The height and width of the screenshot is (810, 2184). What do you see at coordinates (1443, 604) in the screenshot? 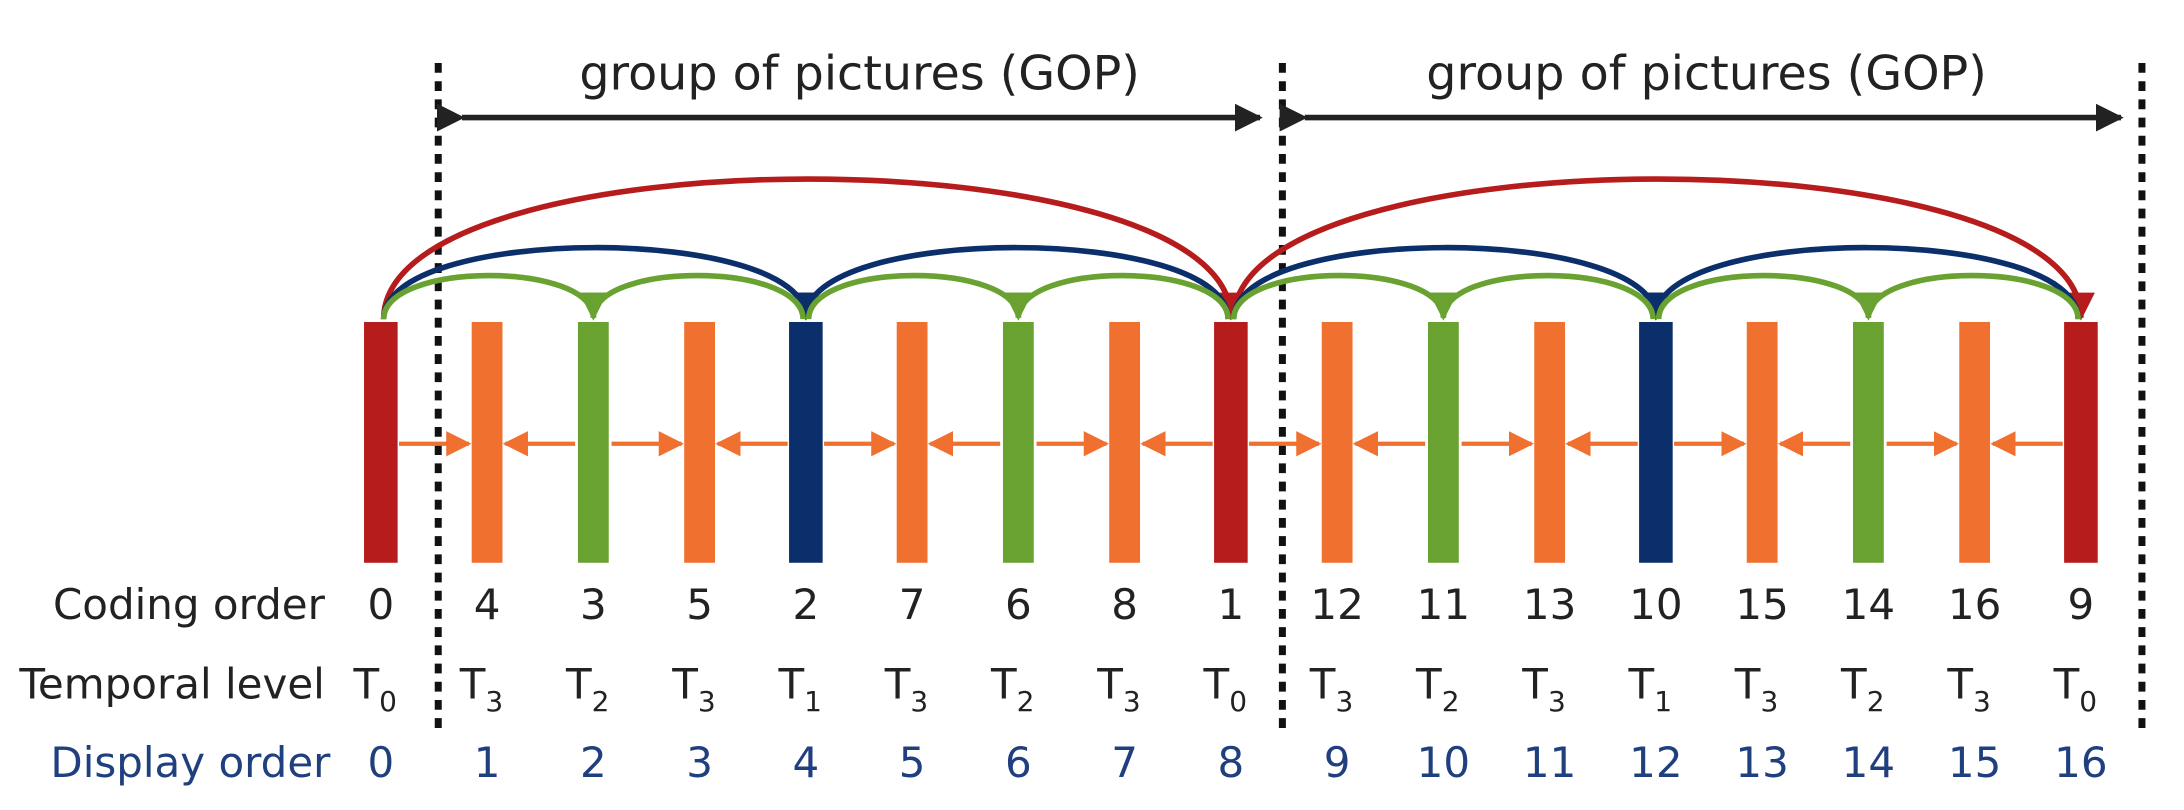
I see `coding-order: 11` at bounding box center [1443, 604].